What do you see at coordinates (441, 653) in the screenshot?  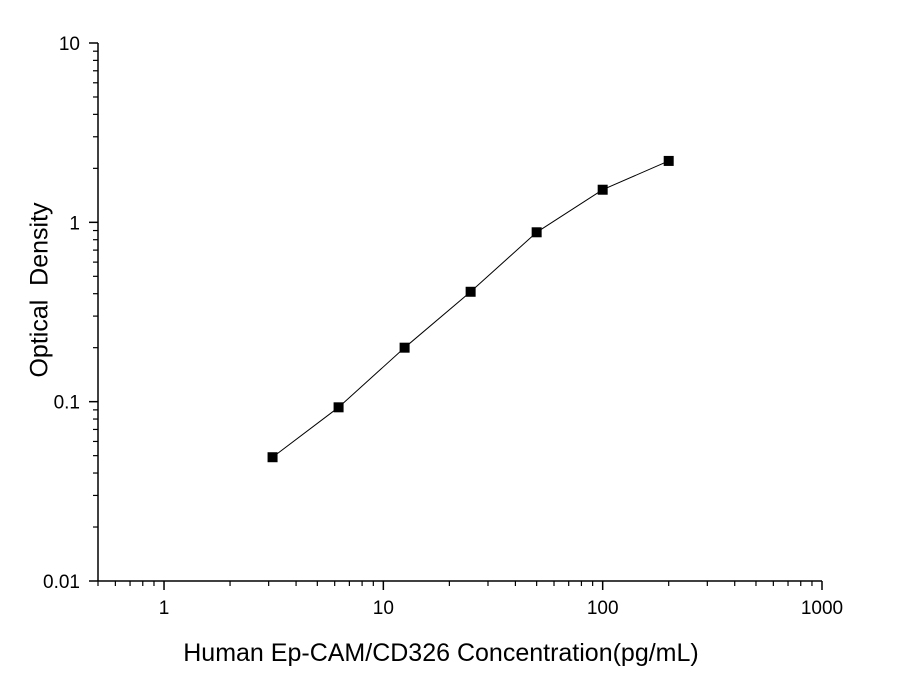 I see `x-axis-title: Human Ep-CAM/CD326 Concentration(pg/mL)` at bounding box center [441, 653].